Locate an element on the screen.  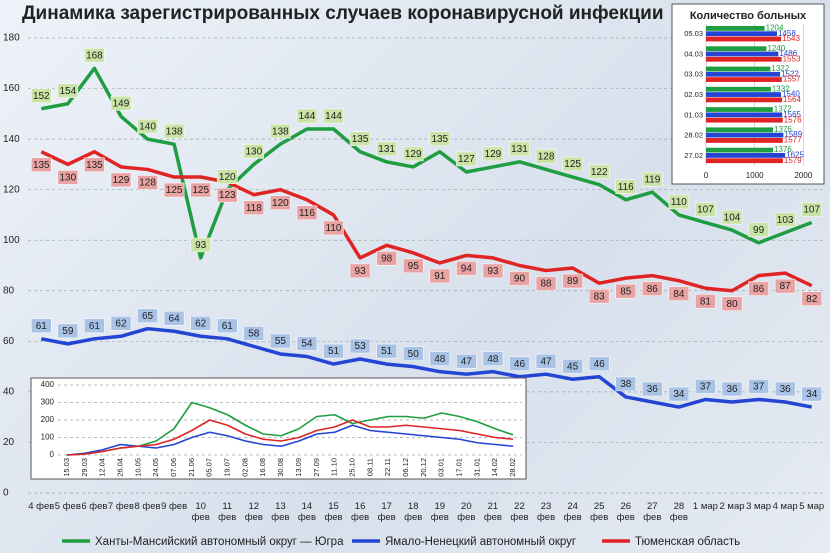
y-tick-label: 01.03 is located at coordinates (693, 114).